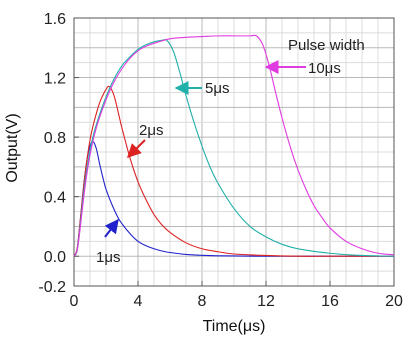  Describe the element at coordinates (202, 301) in the screenshot. I see `x-tick-label: 8` at that location.